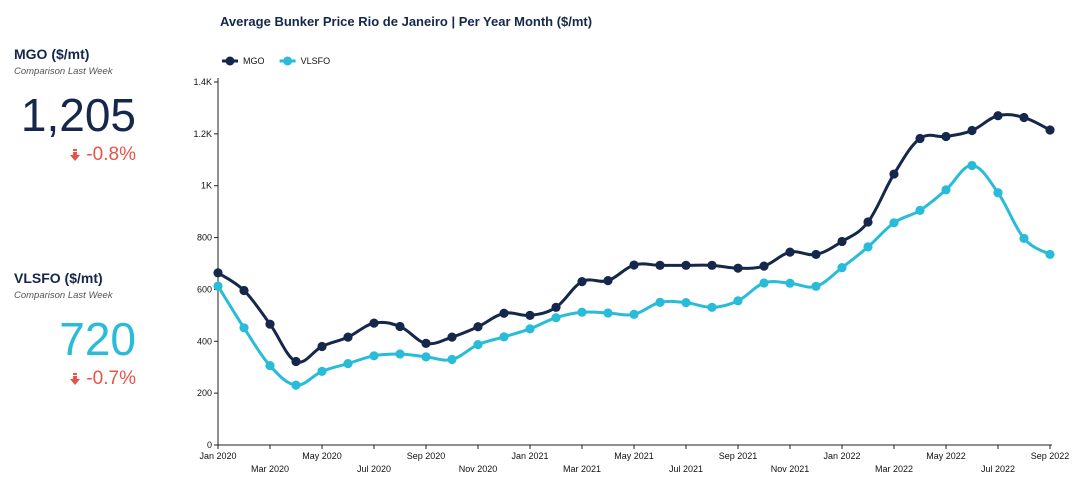 This screenshot has width=1080, height=488. What do you see at coordinates (209, 445) in the screenshot?
I see `y-tick-label: 0` at bounding box center [209, 445].